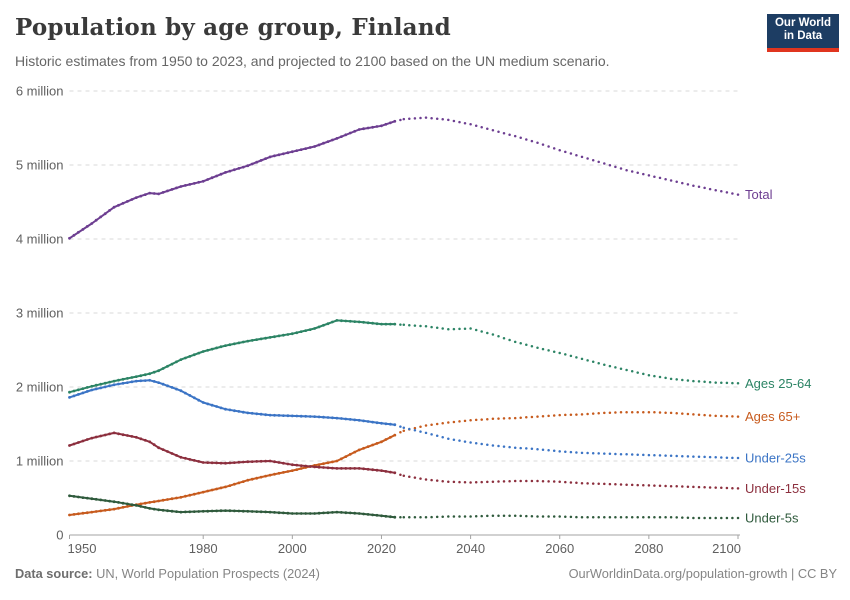  What do you see at coordinates (775, 458) in the screenshot?
I see `series-label-under-25s: Under-25s` at bounding box center [775, 458].